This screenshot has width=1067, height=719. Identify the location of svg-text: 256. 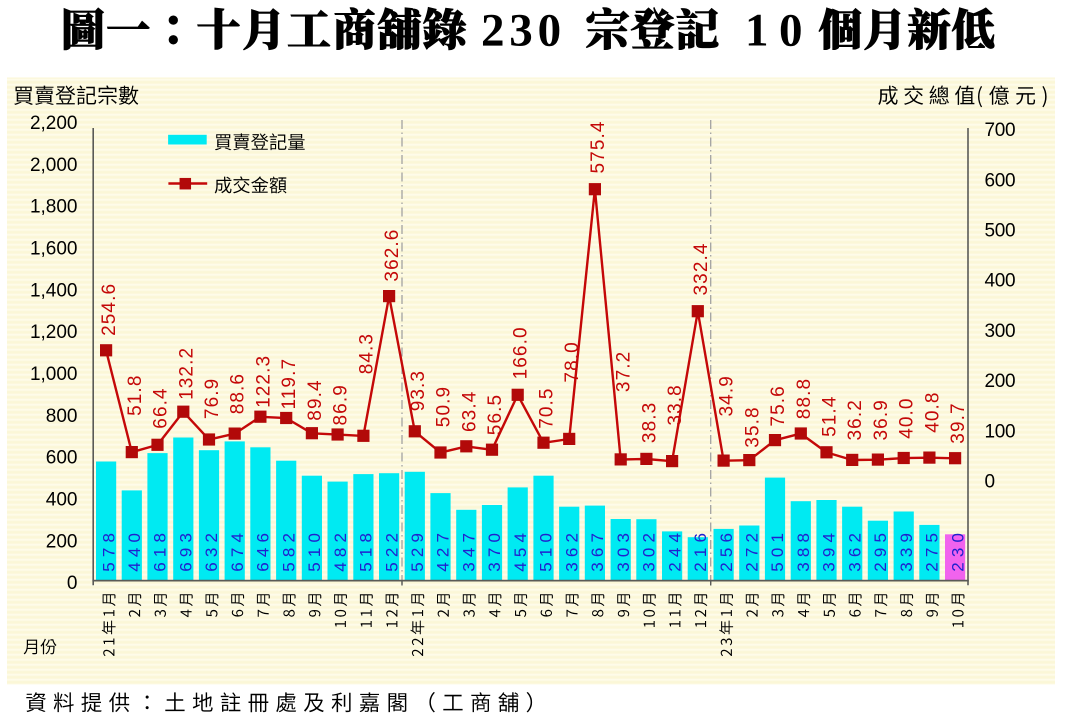
(726, 550).